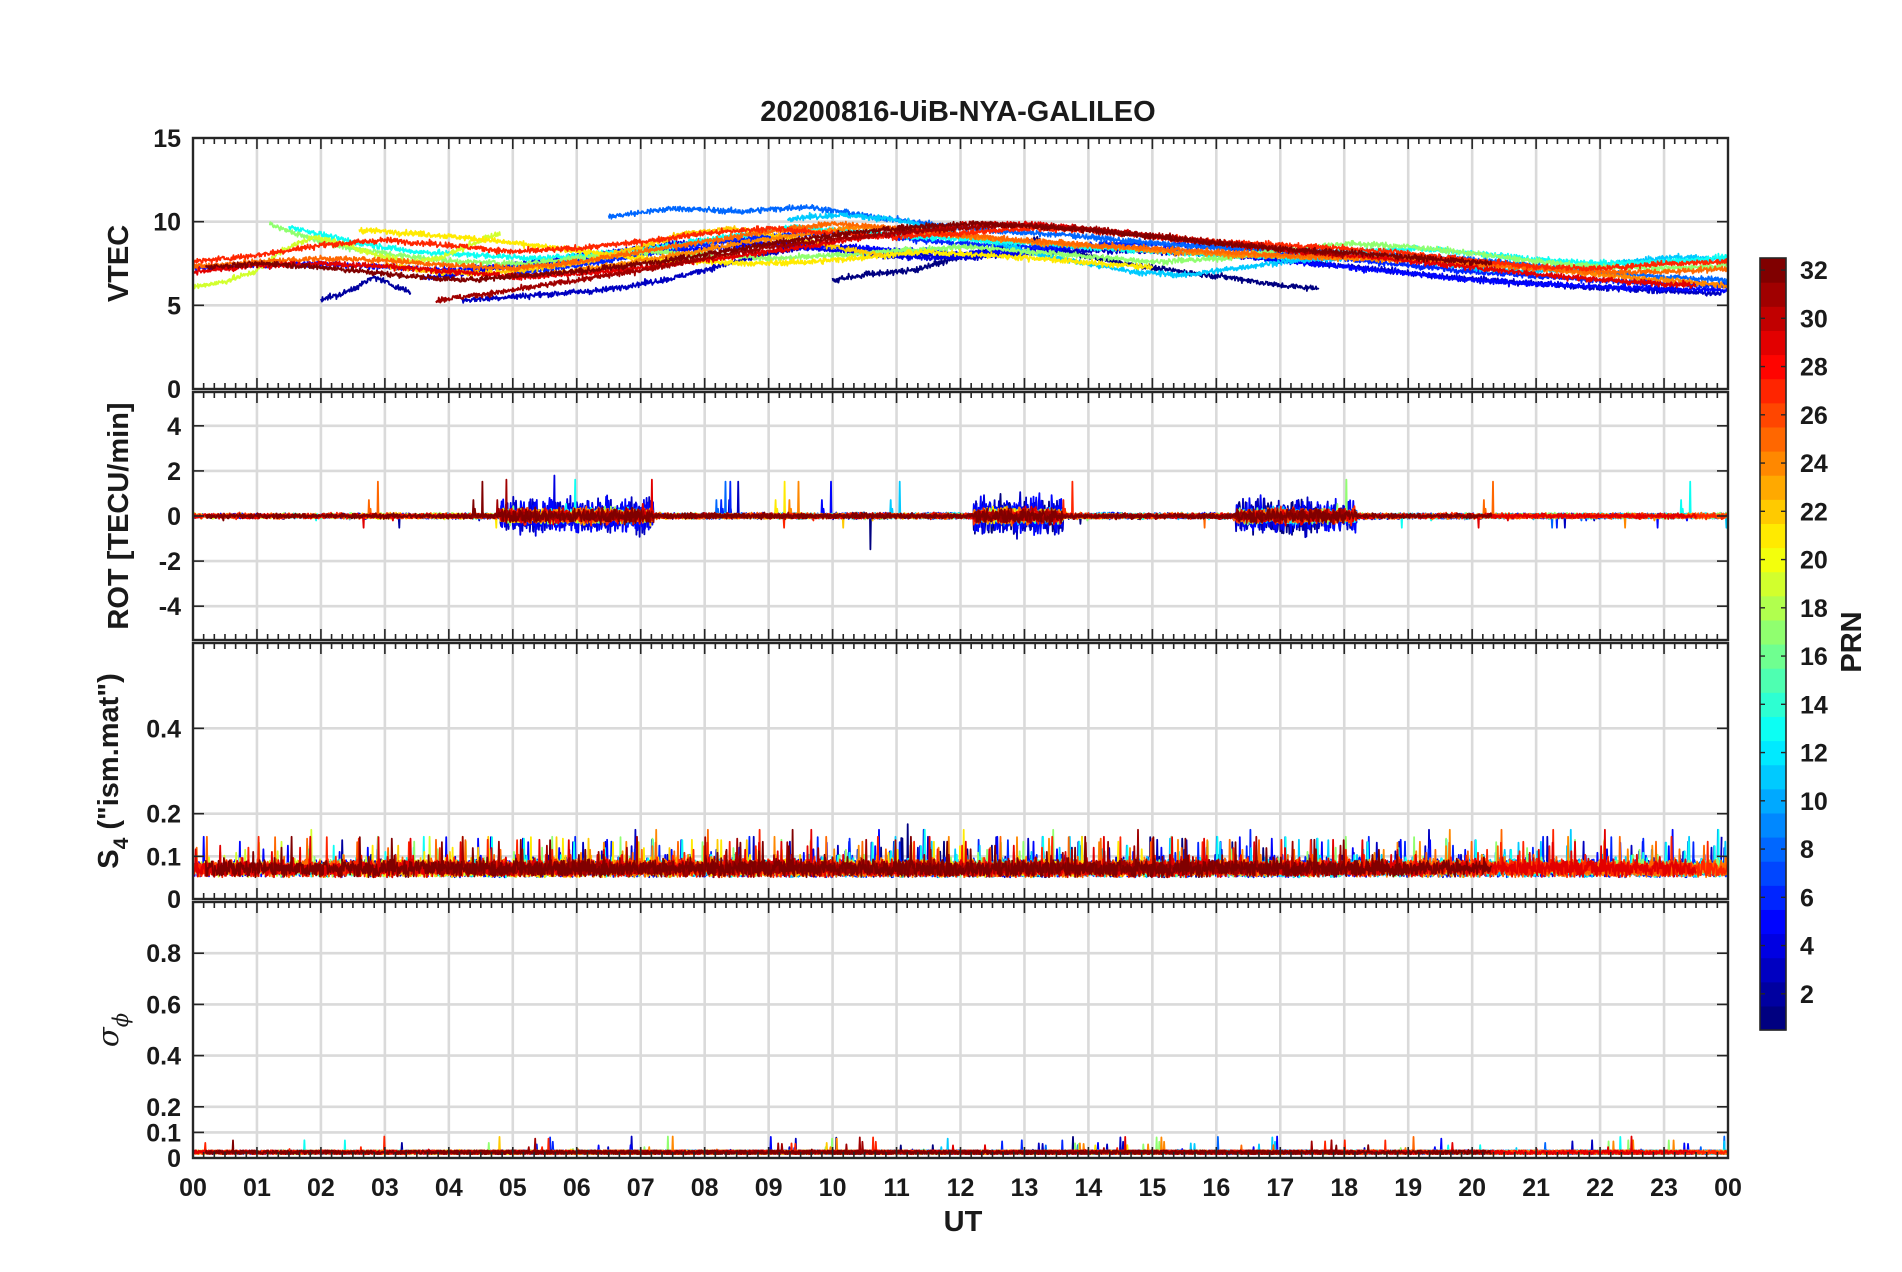 The image size is (1902, 1272). I want to click on x-tick-label: 14, so click(1089, 1188).